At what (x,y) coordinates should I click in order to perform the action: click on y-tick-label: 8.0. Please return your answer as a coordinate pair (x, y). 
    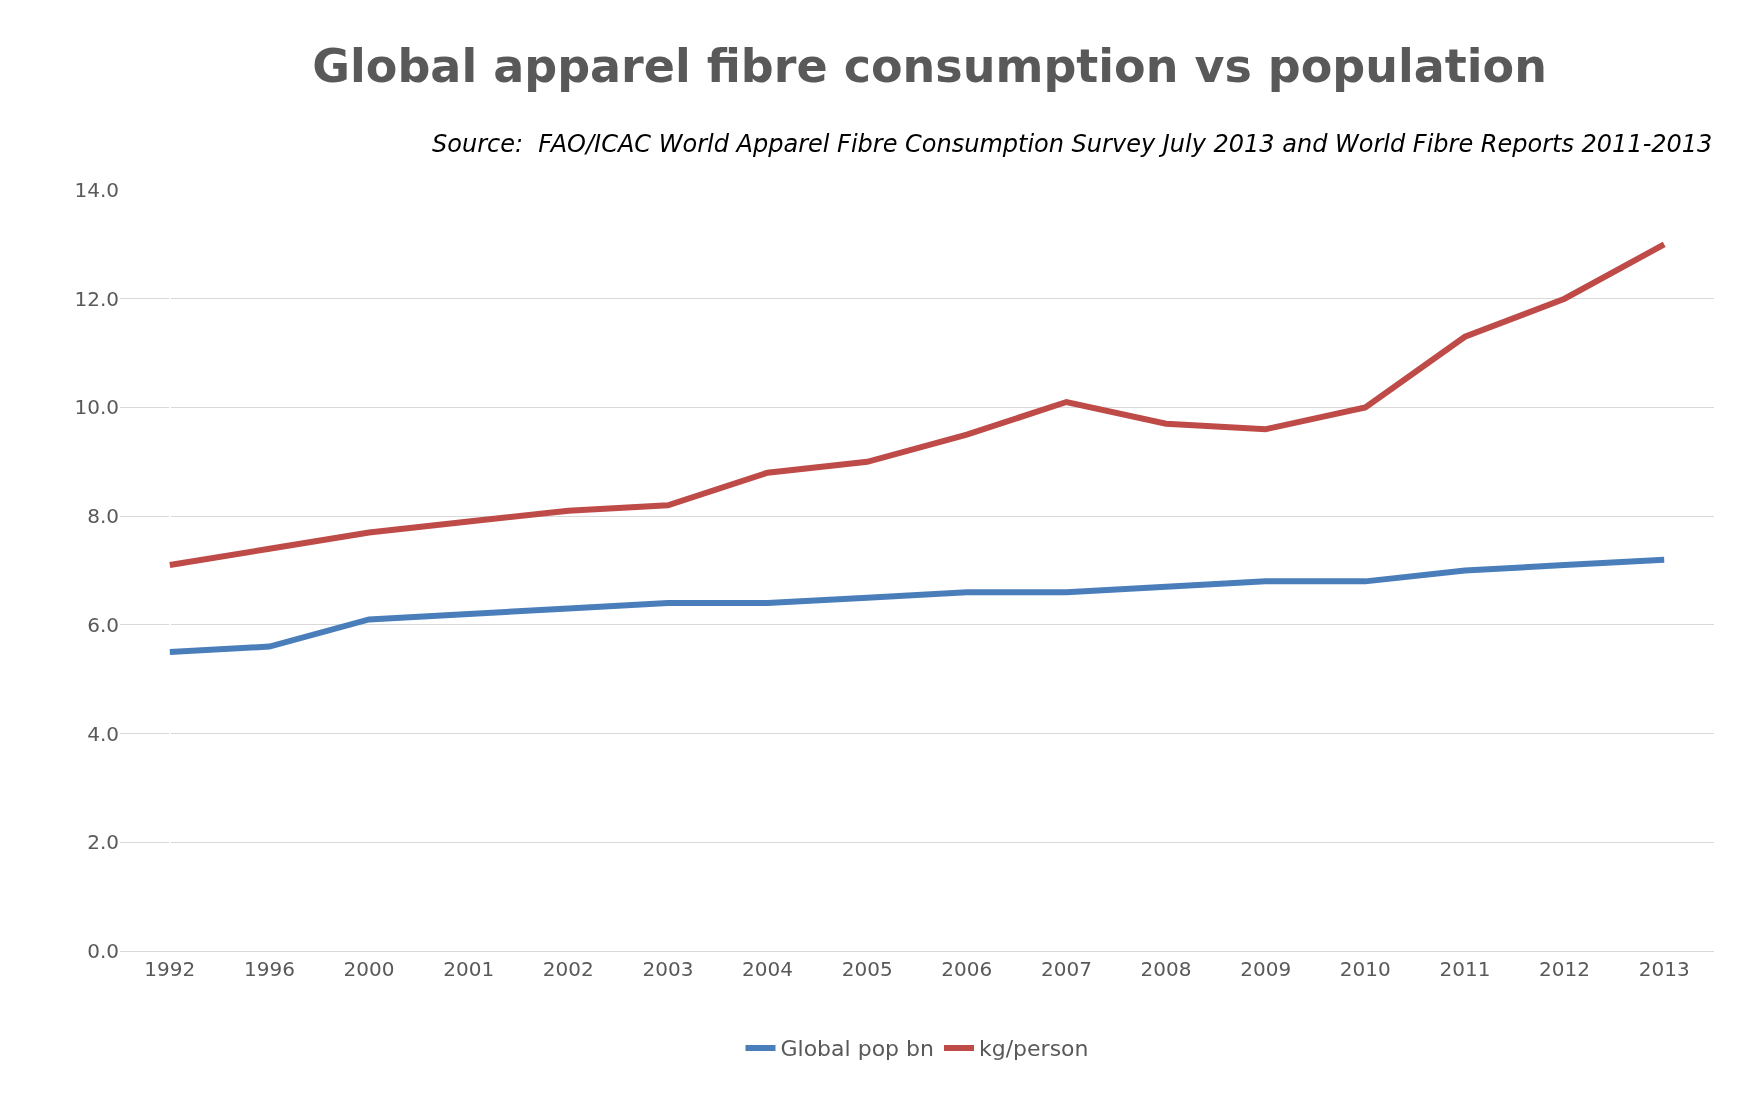
    Looking at the image, I should click on (103, 516).